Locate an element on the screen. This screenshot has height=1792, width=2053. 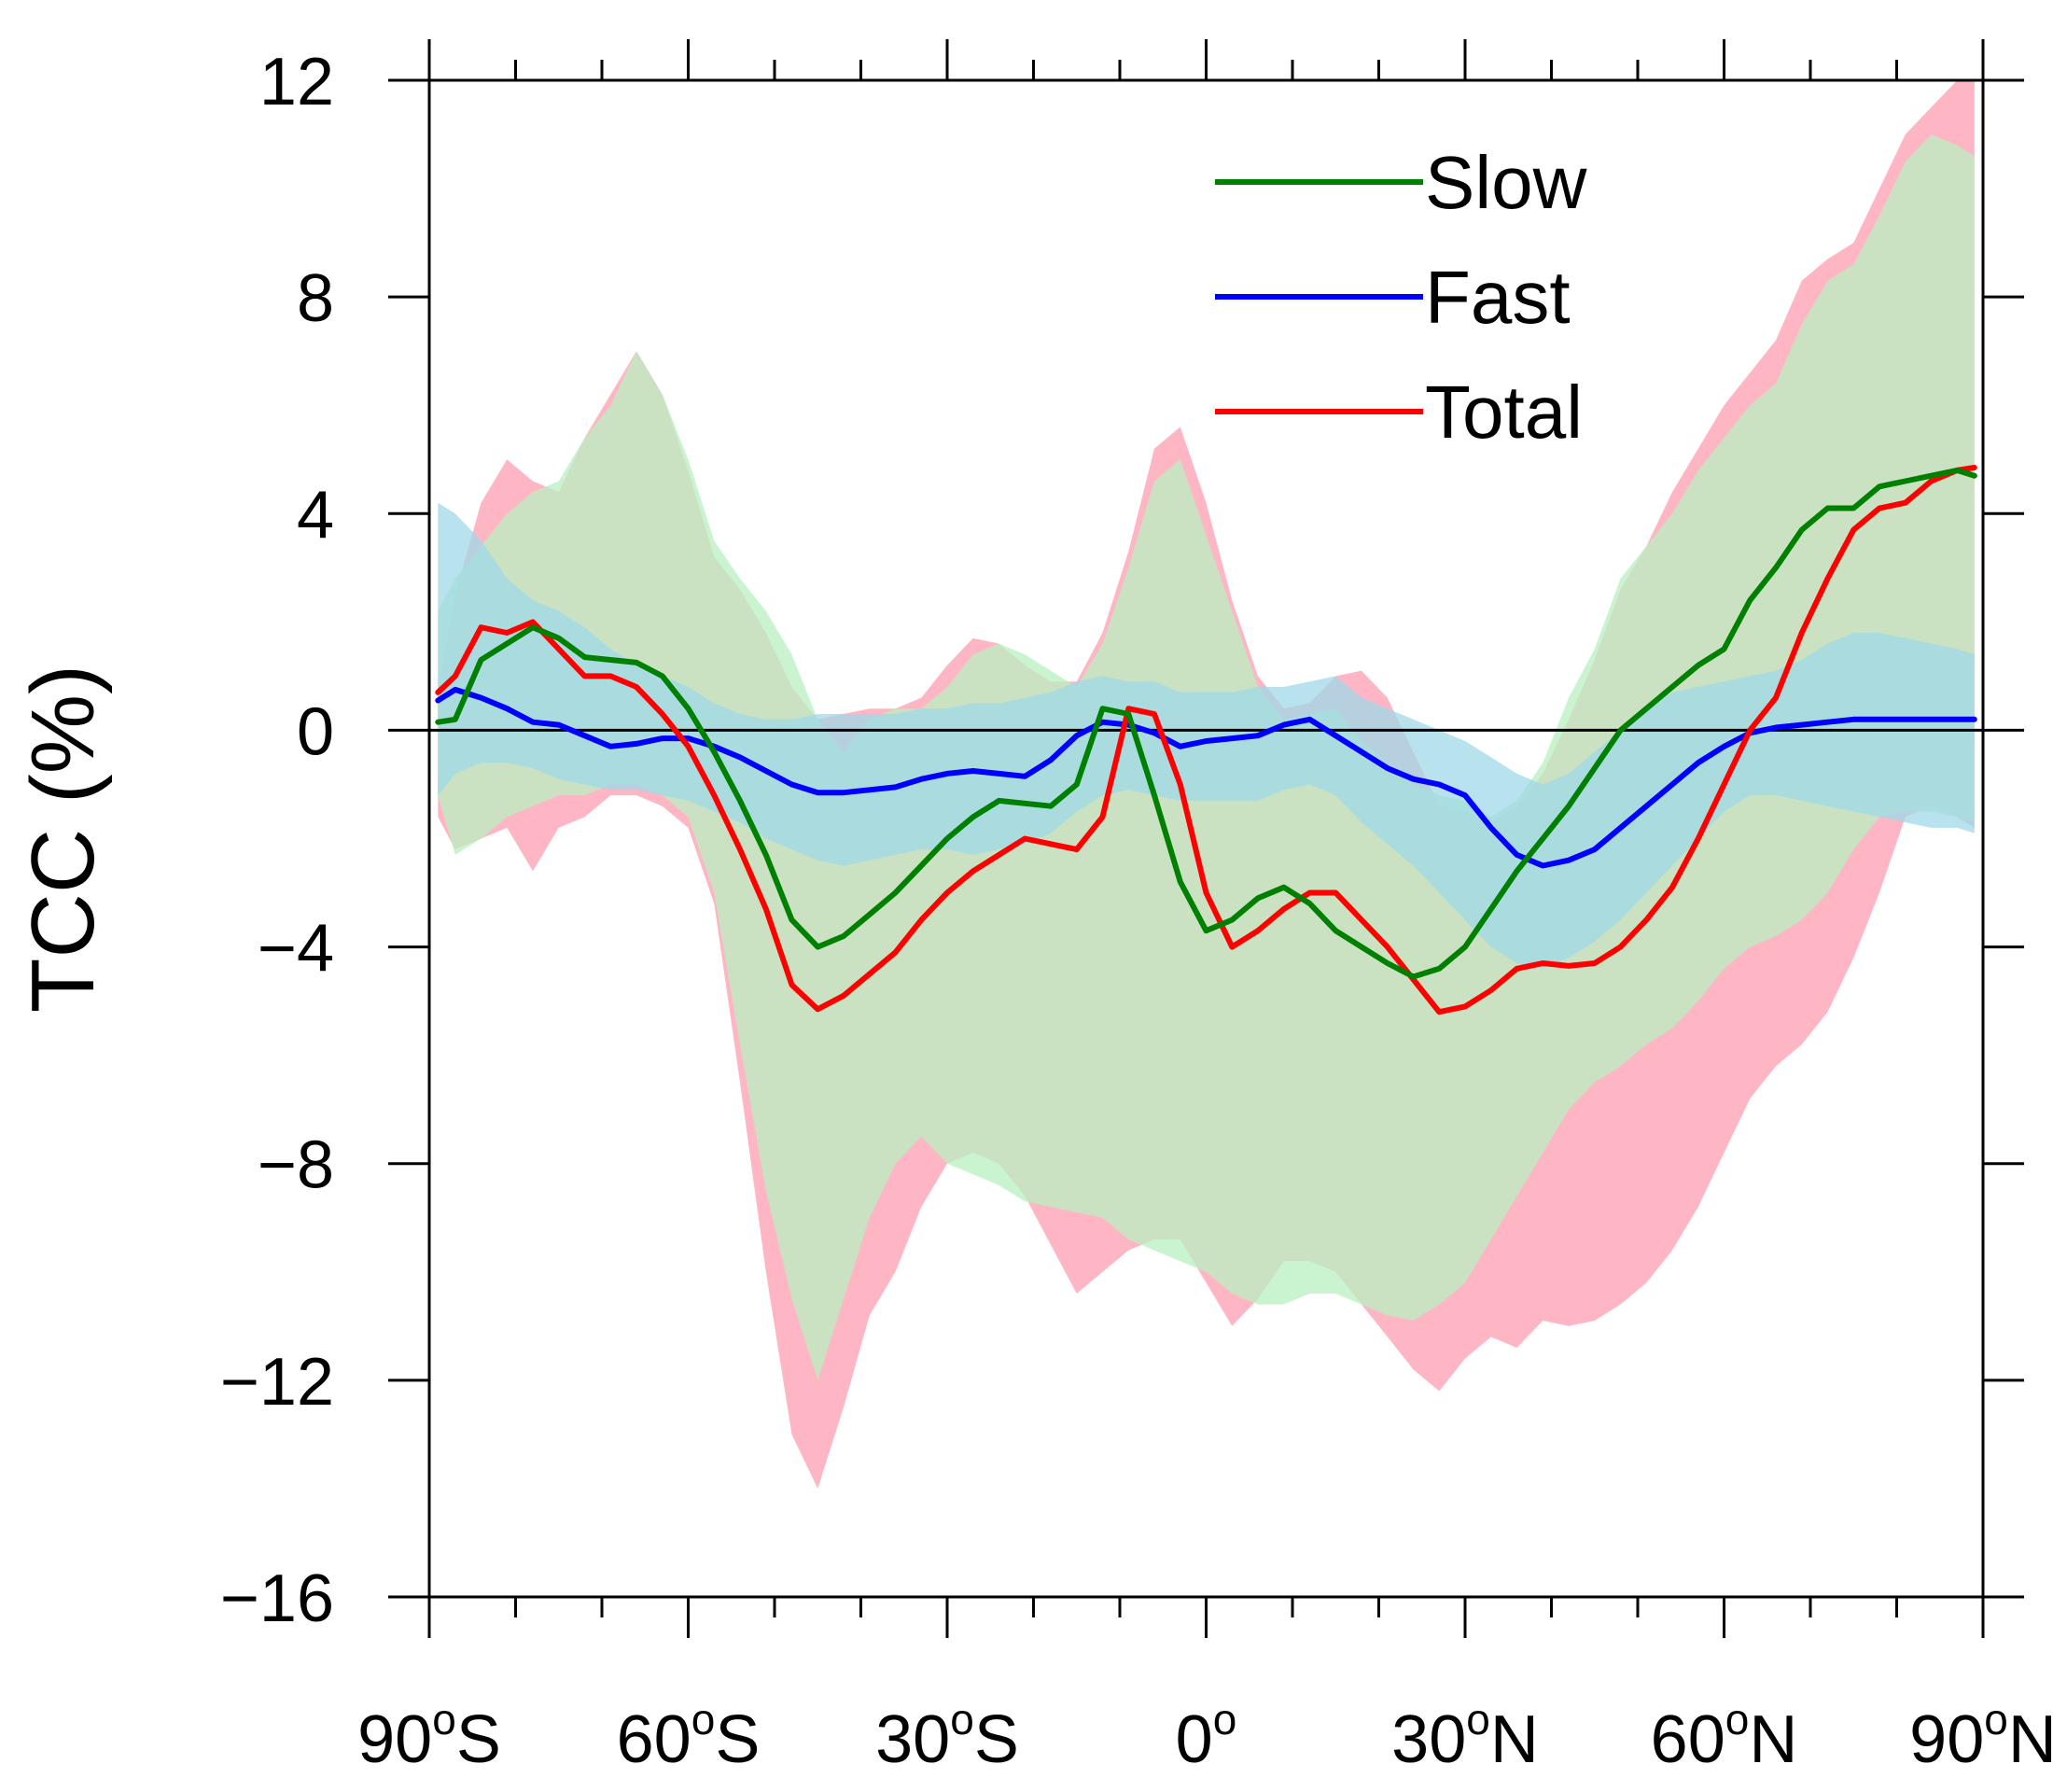
y-tick-label: −12 is located at coordinates (277, 1382).